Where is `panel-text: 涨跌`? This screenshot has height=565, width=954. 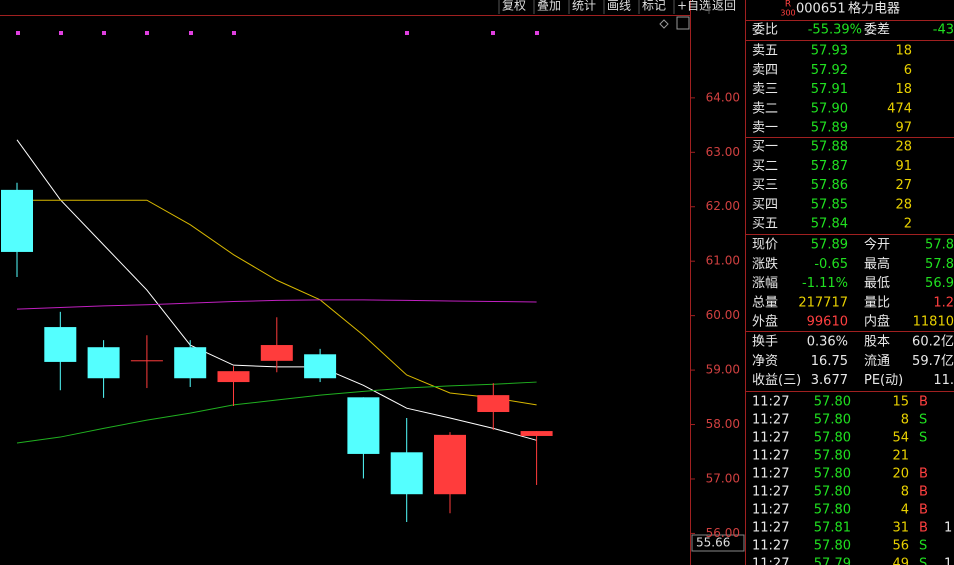 panel-text: 涨跌 is located at coordinates (765, 264).